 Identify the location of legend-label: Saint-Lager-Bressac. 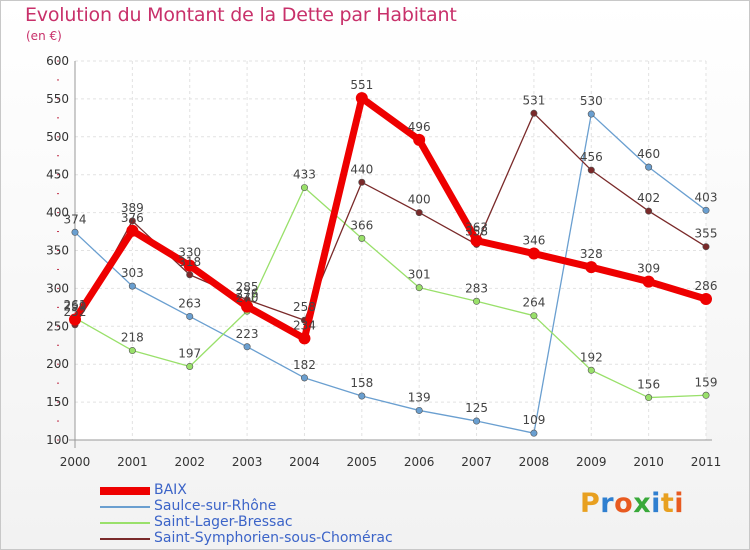
(223, 522).